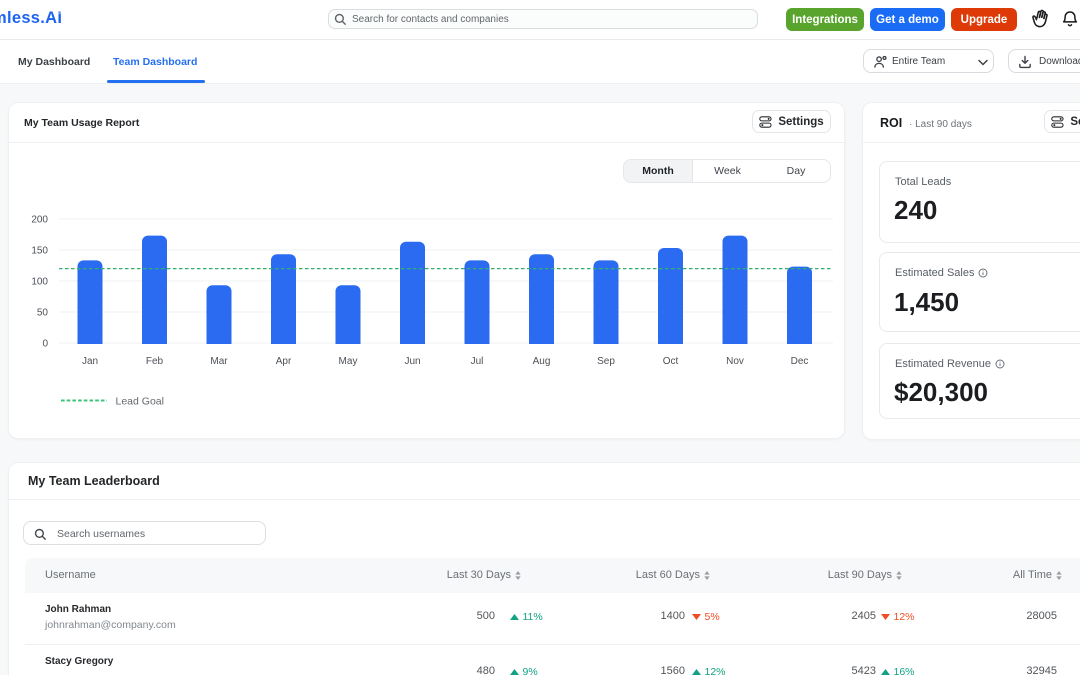 The image size is (1080, 675). Describe the element at coordinates (800, 361) in the screenshot. I see `svg-text: Dec` at that location.